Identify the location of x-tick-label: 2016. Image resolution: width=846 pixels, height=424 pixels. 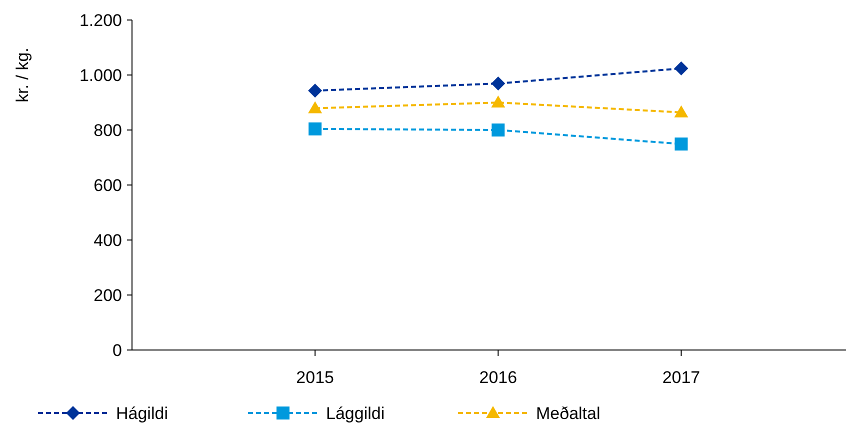
(498, 377).